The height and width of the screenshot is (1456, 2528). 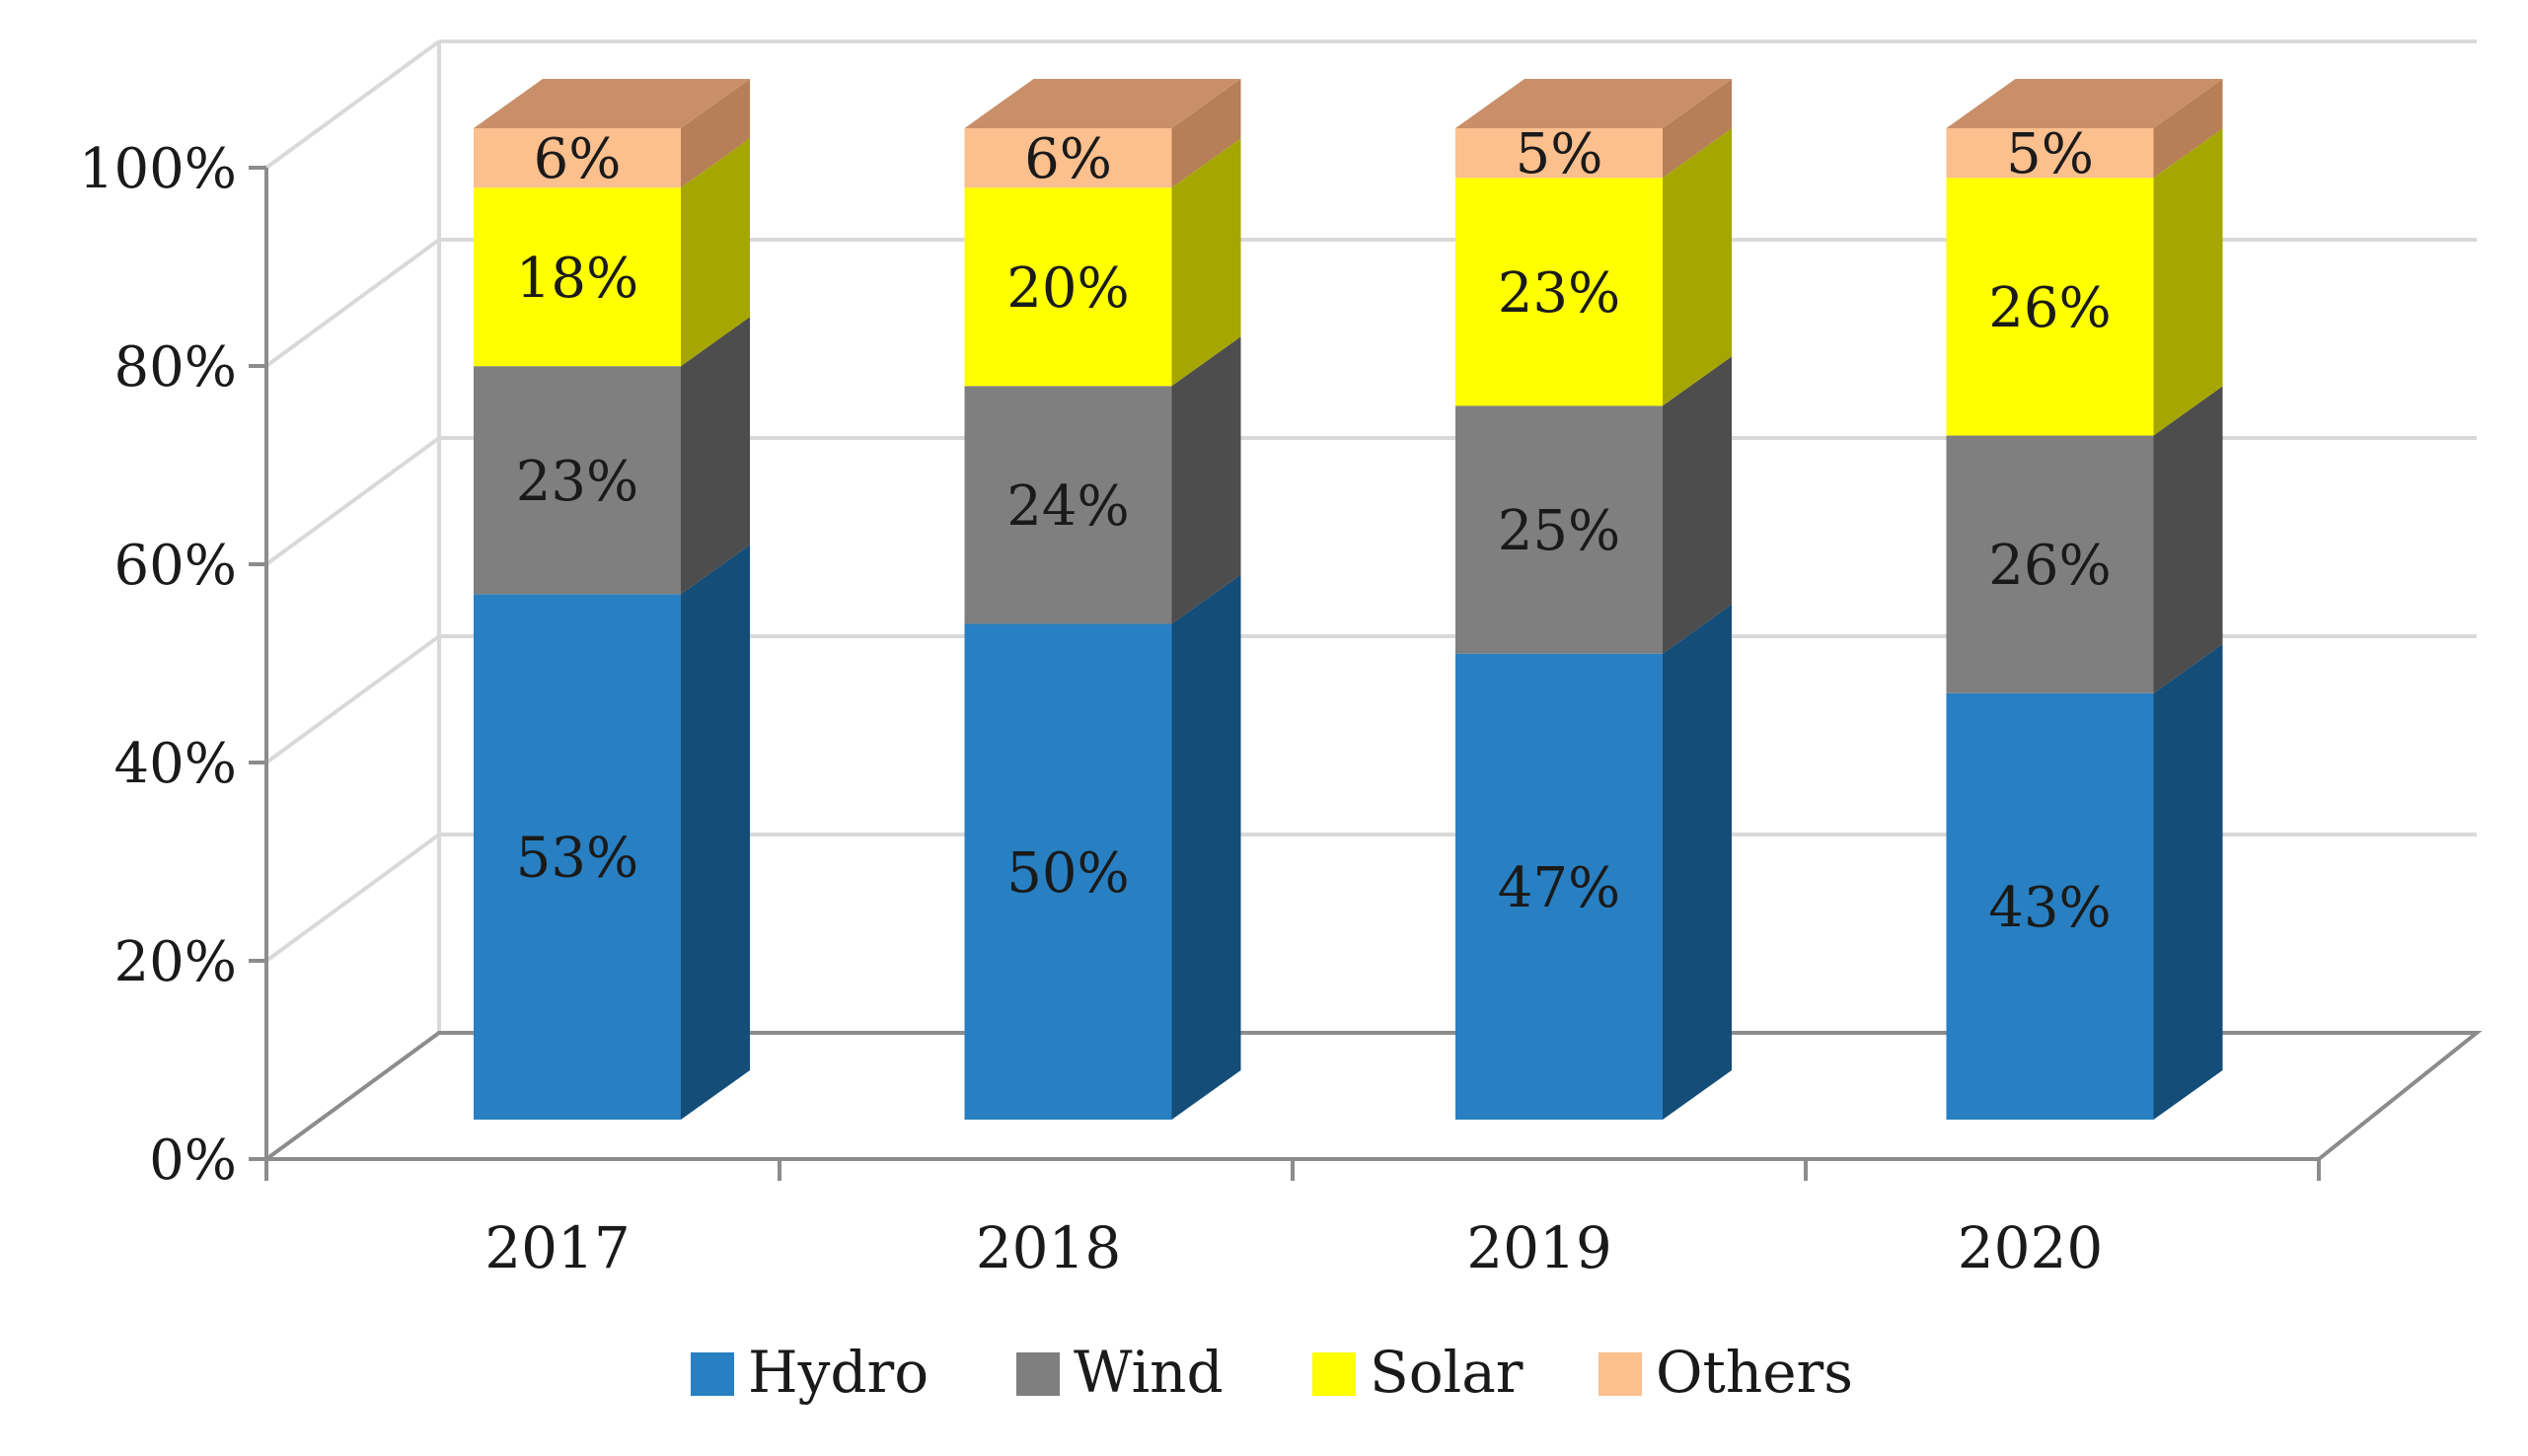 I want to click on legend-label-solar: Solar, so click(x=1447, y=1372).